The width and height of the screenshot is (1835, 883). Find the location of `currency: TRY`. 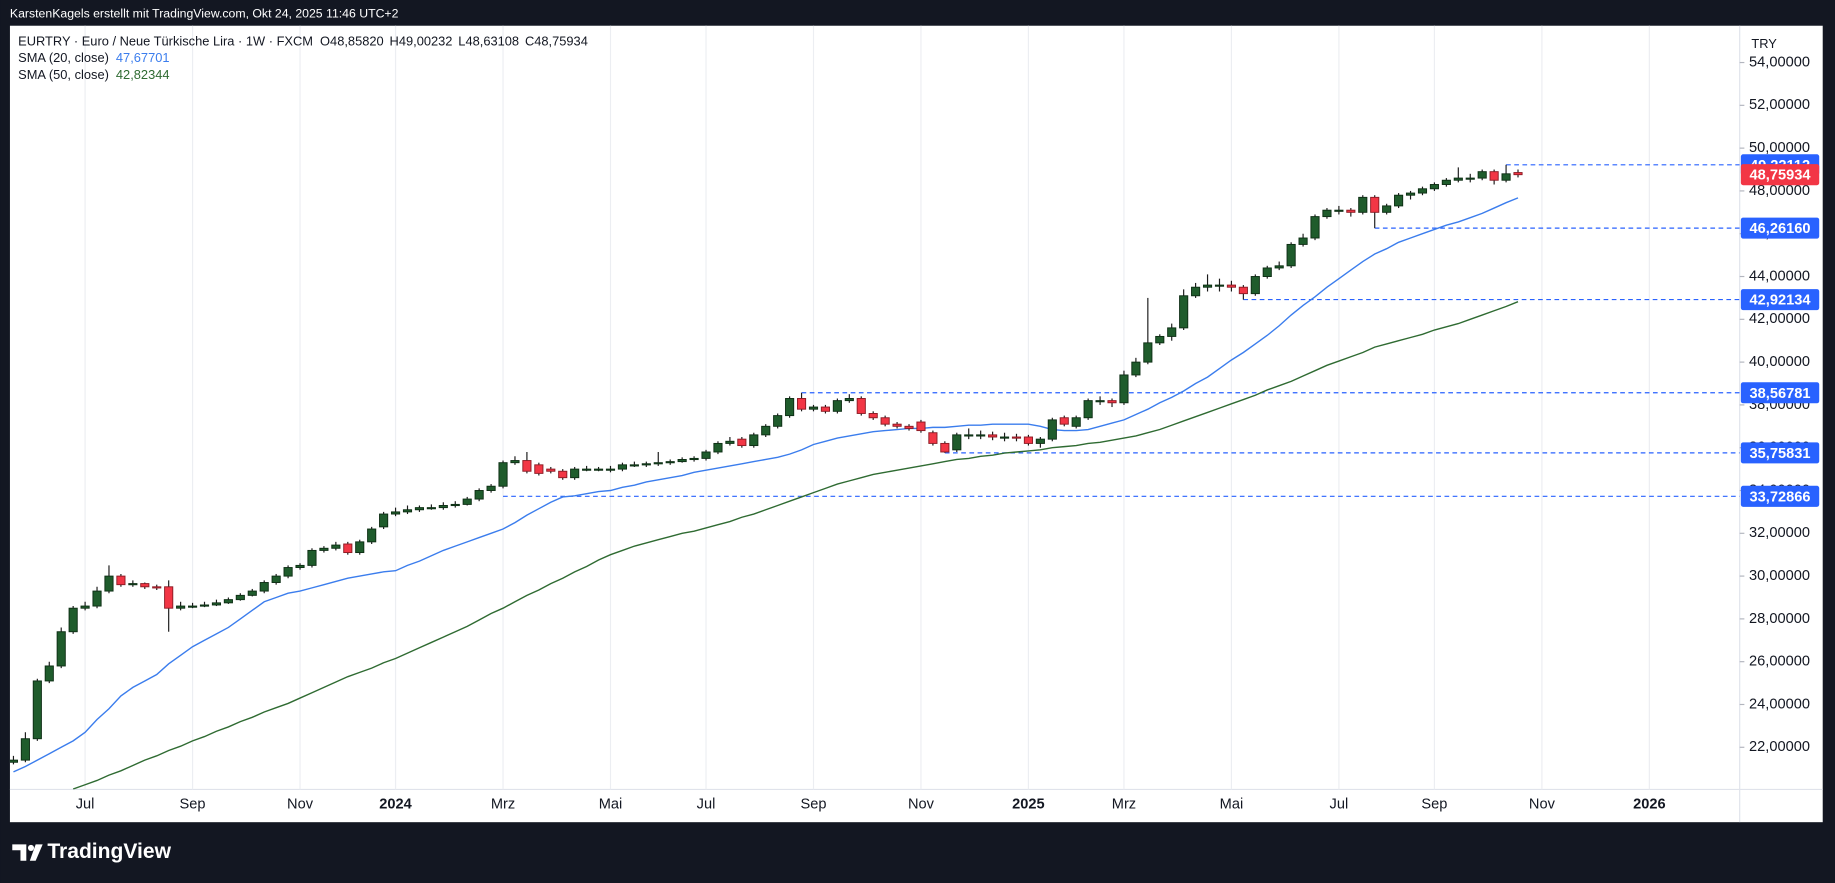

currency: TRY is located at coordinates (1764, 43).